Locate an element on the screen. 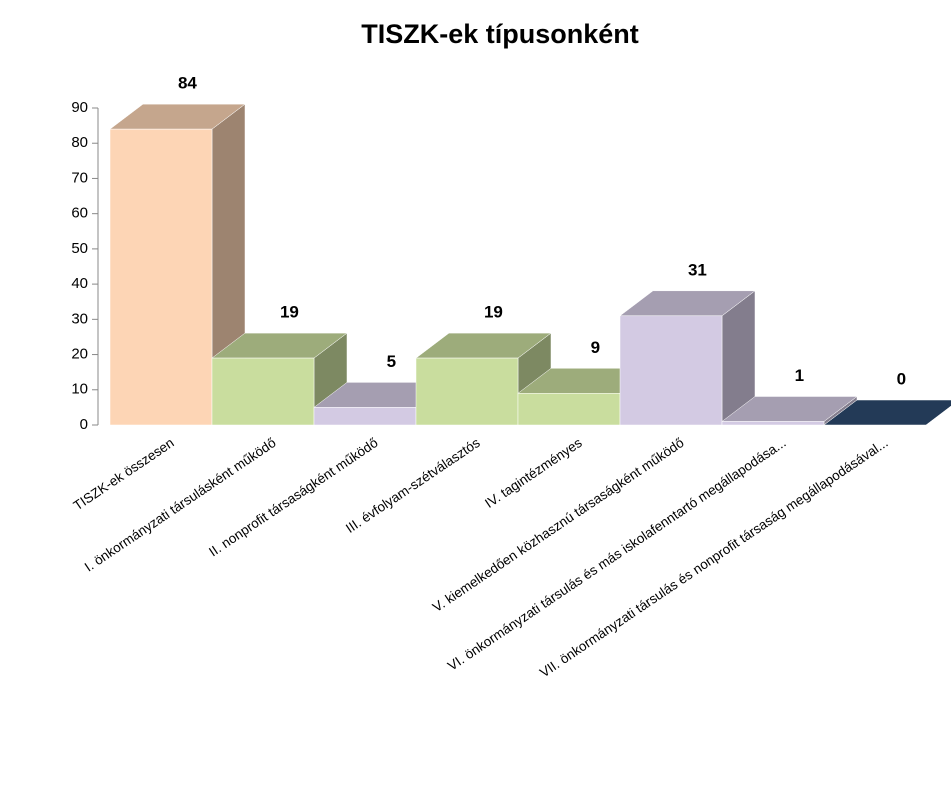 Image resolution: width=951 pixels, height=799 pixels. y-tick-label: 30 is located at coordinates (79, 318).